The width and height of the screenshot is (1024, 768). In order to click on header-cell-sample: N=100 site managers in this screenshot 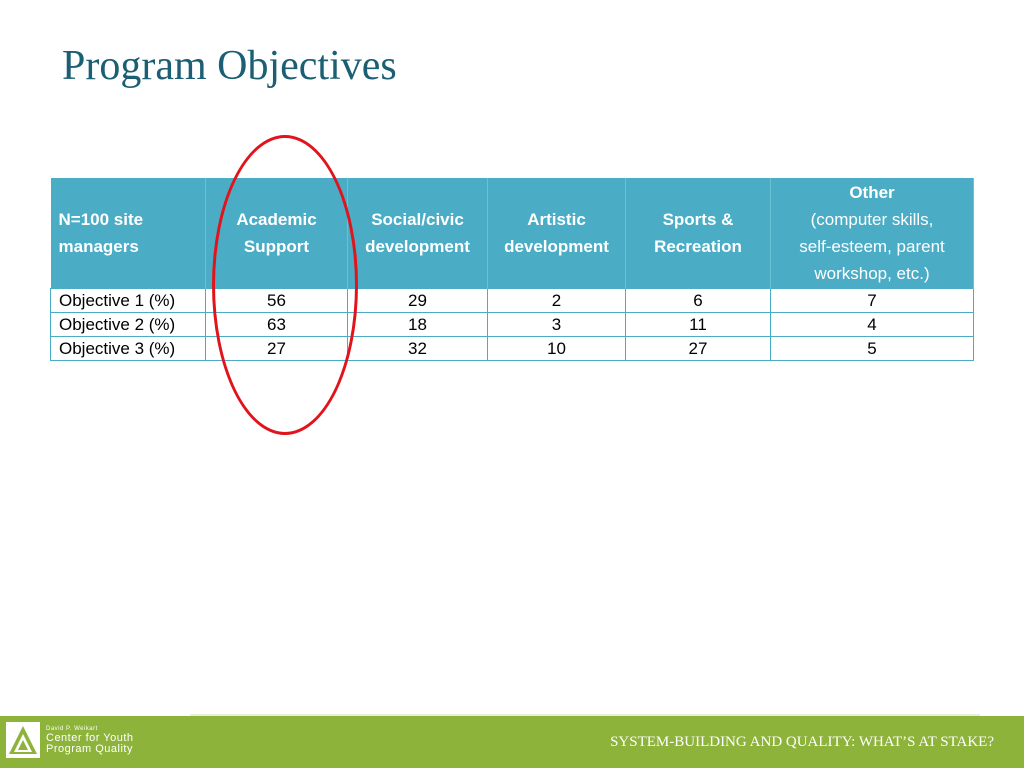, I will do `click(128, 233)`.